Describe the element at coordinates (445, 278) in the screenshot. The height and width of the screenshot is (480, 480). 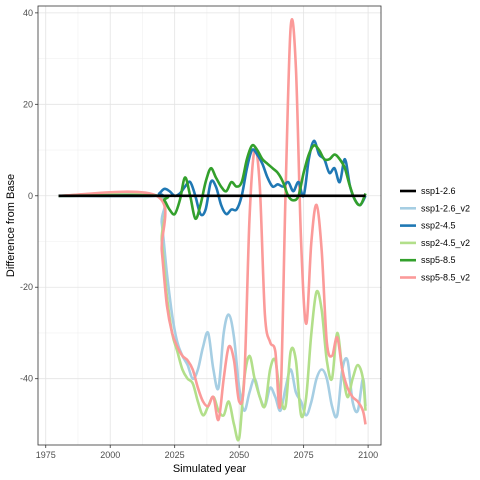
I see `legend-label: ssp5-8.5_v2` at that location.